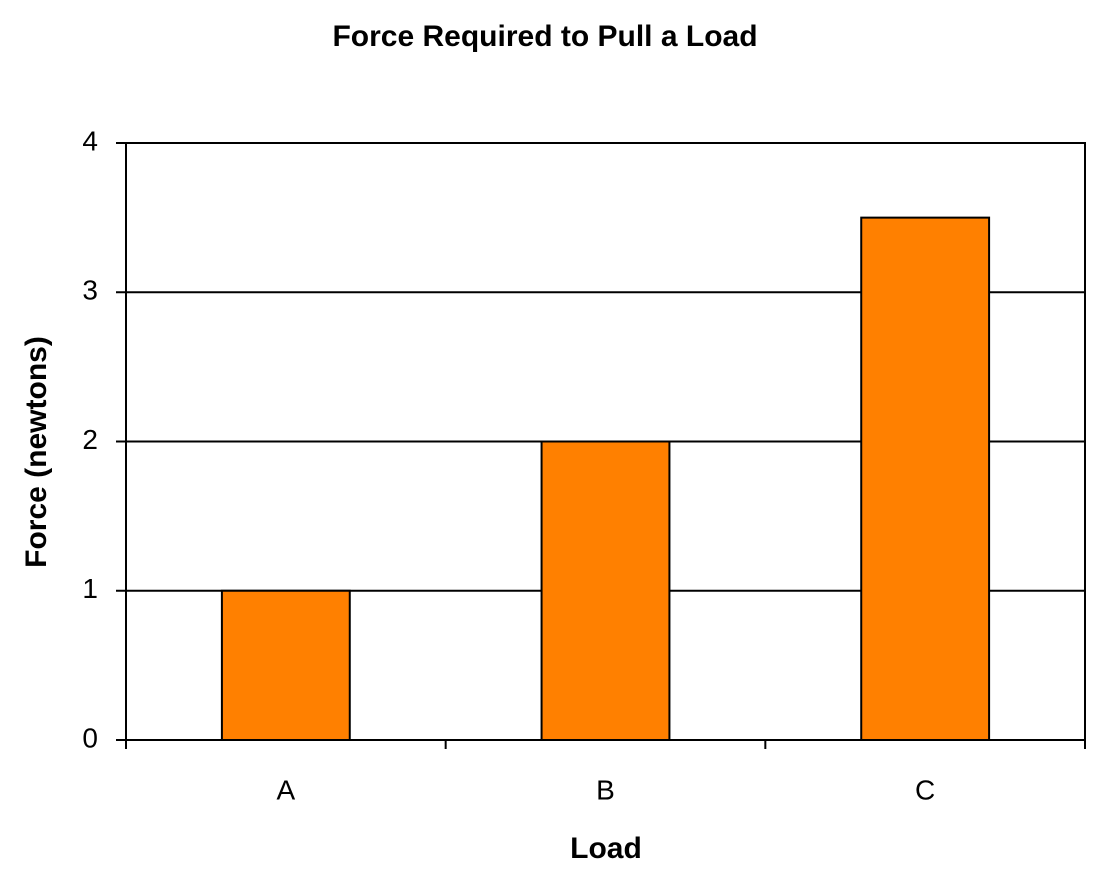 The width and height of the screenshot is (1104, 882). Describe the element at coordinates (925, 789) in the screenshot. I see `x-tick-label: C` at that location.